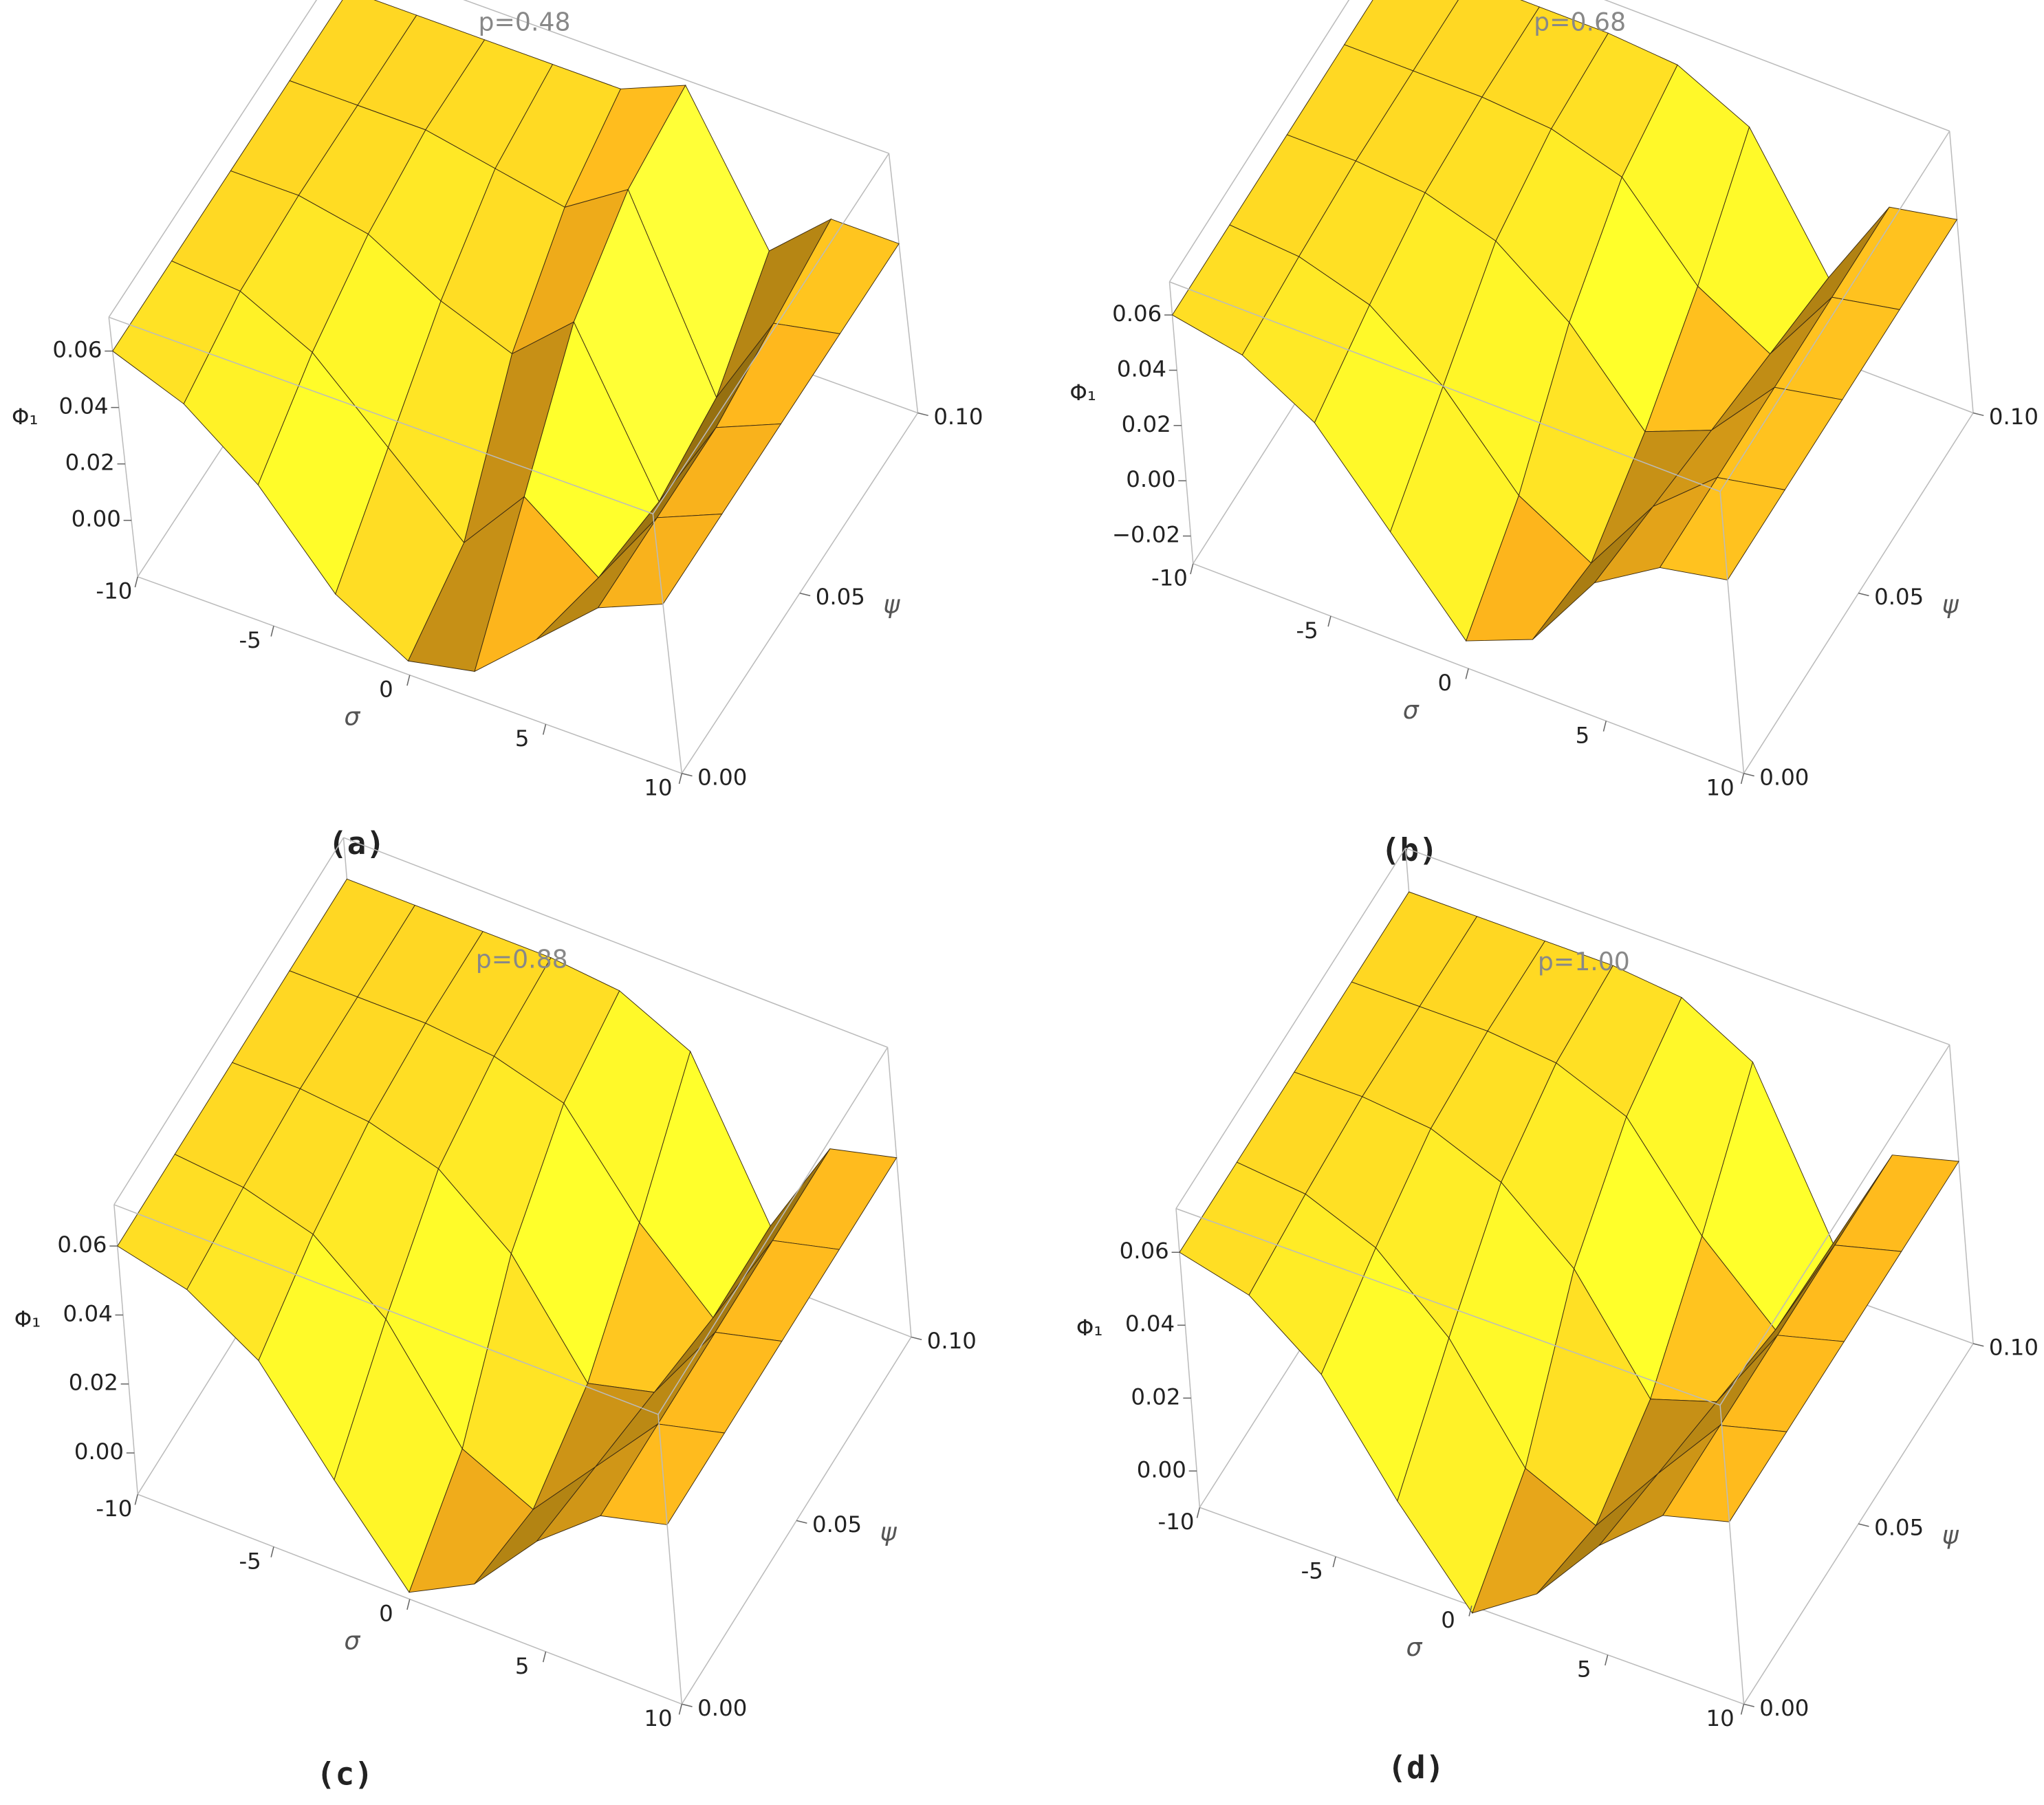 Image resolution: width=2044 pixels, height=1805 pixels. Describe the element at coordinates (525, 21) in the screenshot. I see `panel-title: p=0.48` at that location.